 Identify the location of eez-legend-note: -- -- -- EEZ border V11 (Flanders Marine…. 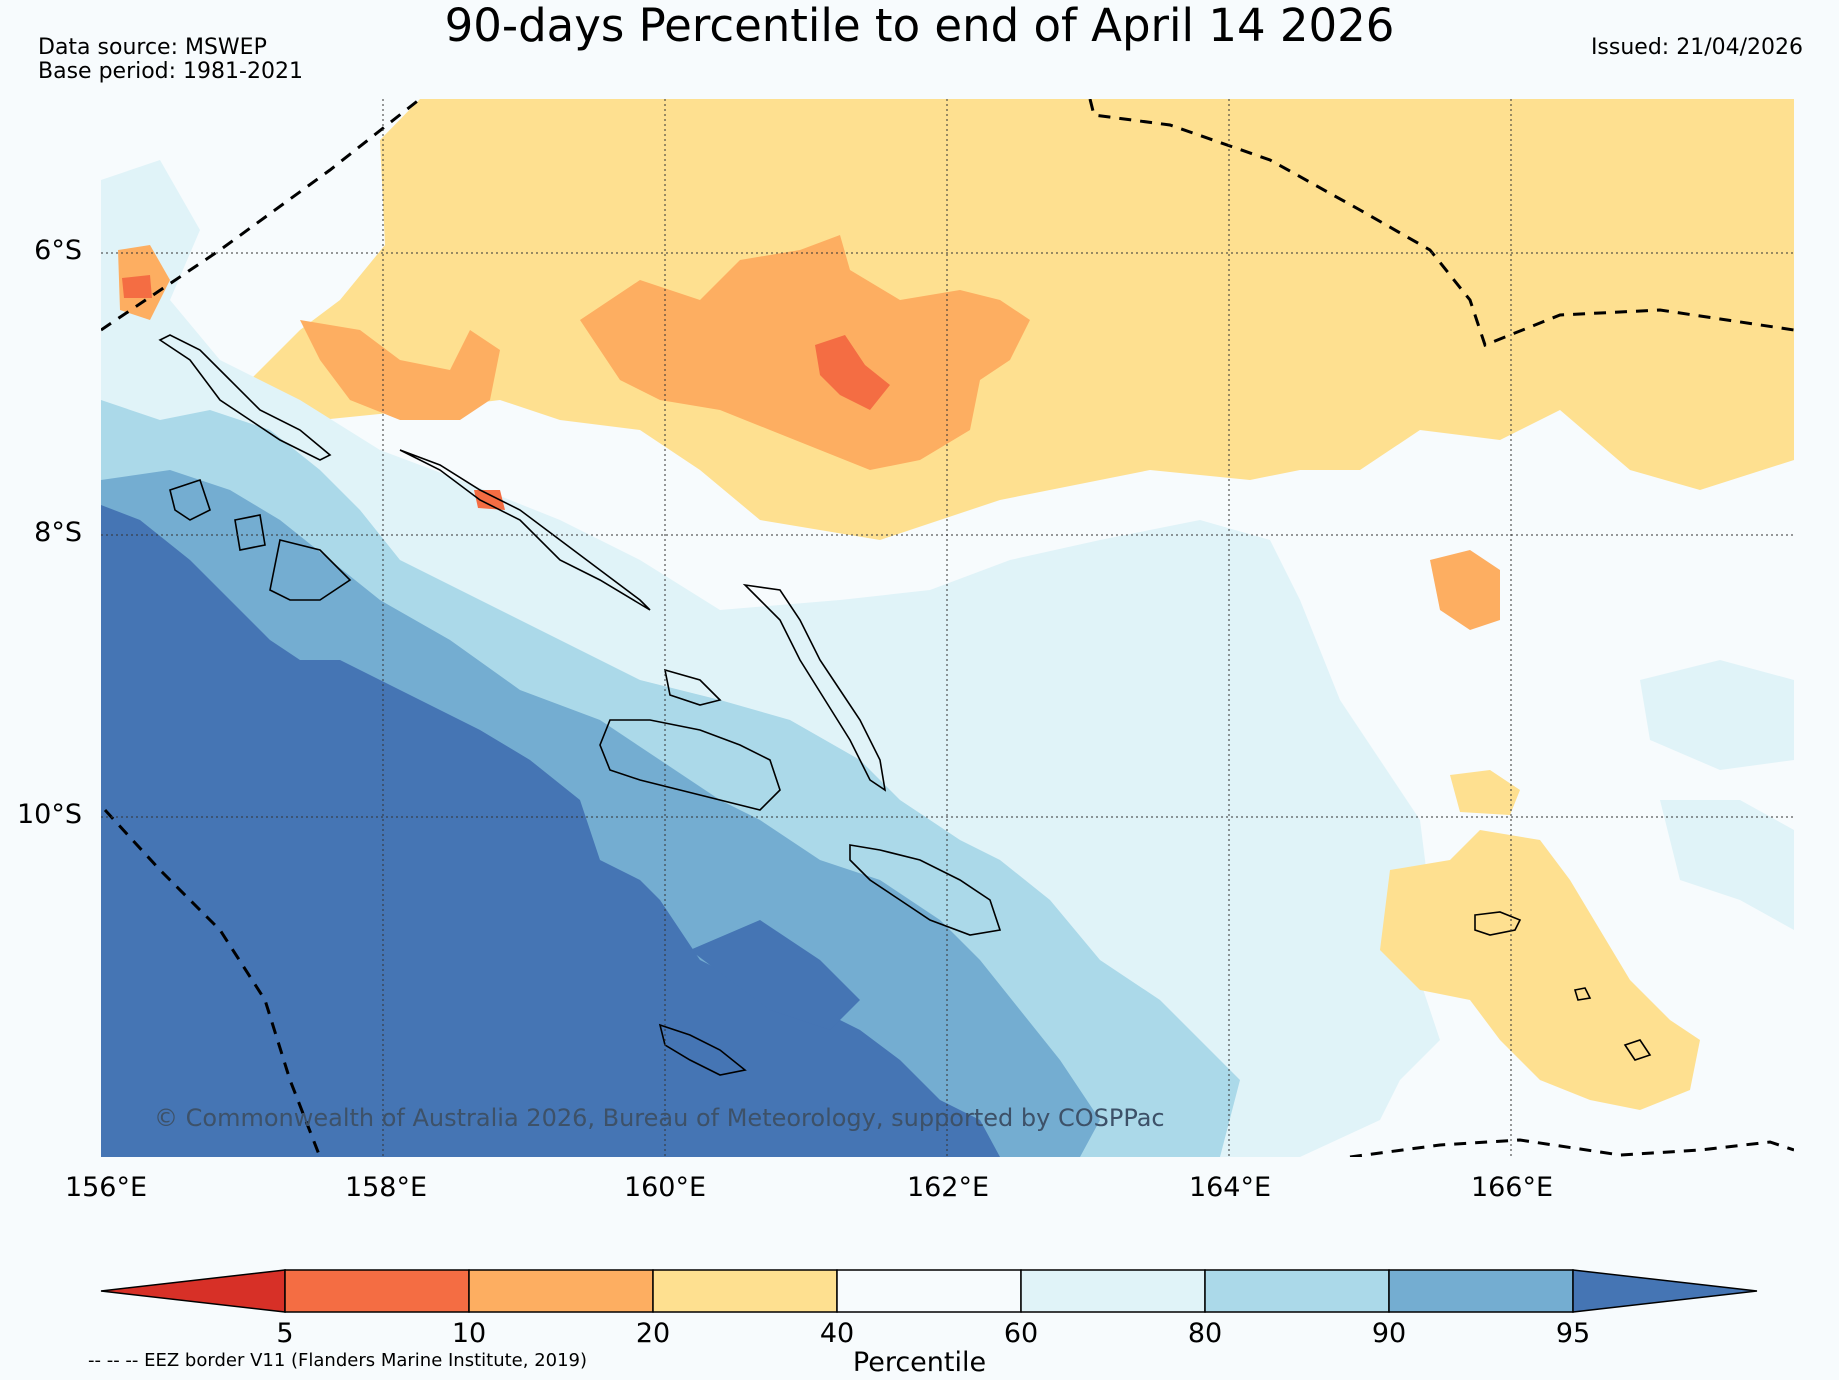
(338, 1360).